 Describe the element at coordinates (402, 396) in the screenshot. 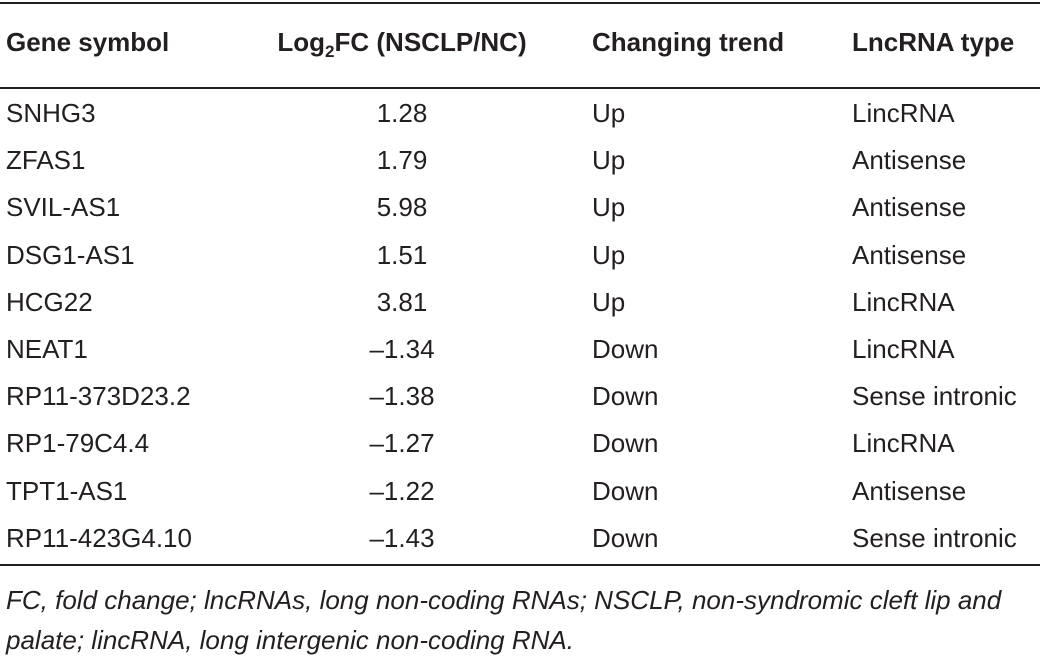

I see `table-cell: –1.38` at that location.